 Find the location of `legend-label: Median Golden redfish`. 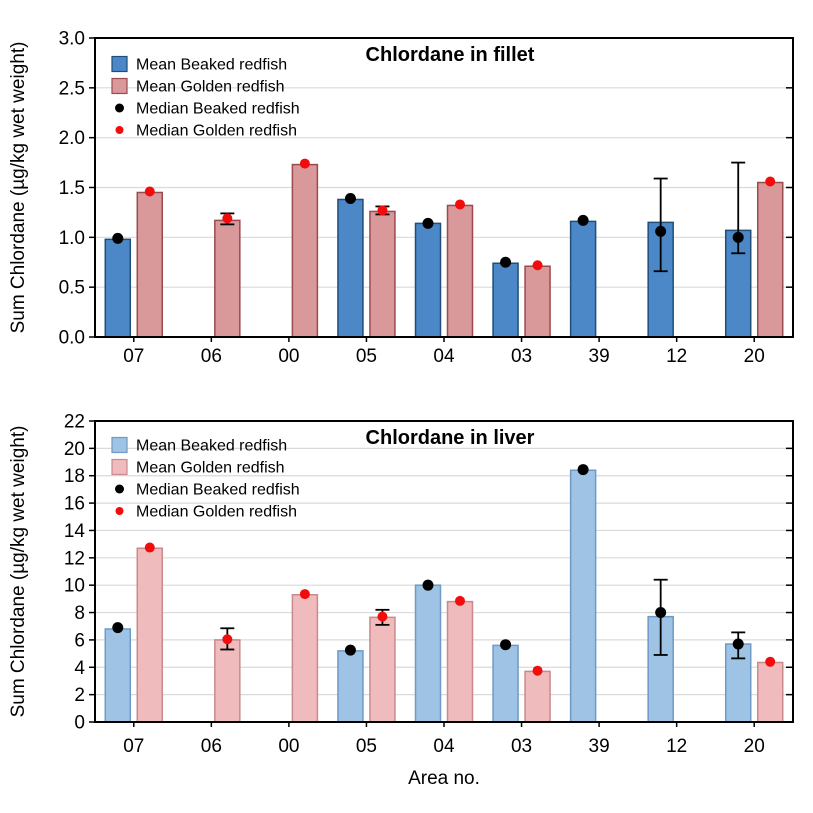

legend-label: Median Golden redfish is located at coordinates (216, 512).